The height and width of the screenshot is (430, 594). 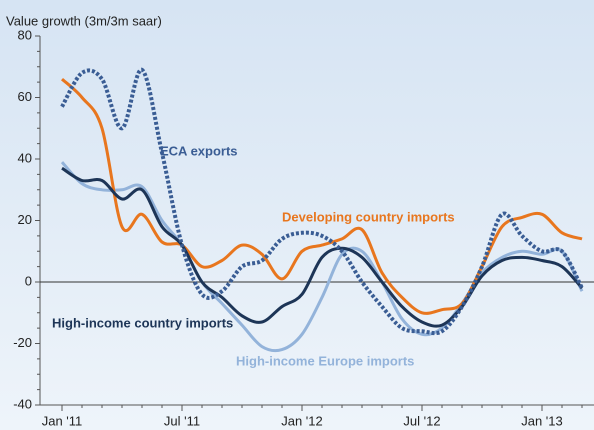 What do you see at coordinates (302, 420) in the screenshot?
I see `x-tick-label: Jan '12` at bounding box center [302, 420].